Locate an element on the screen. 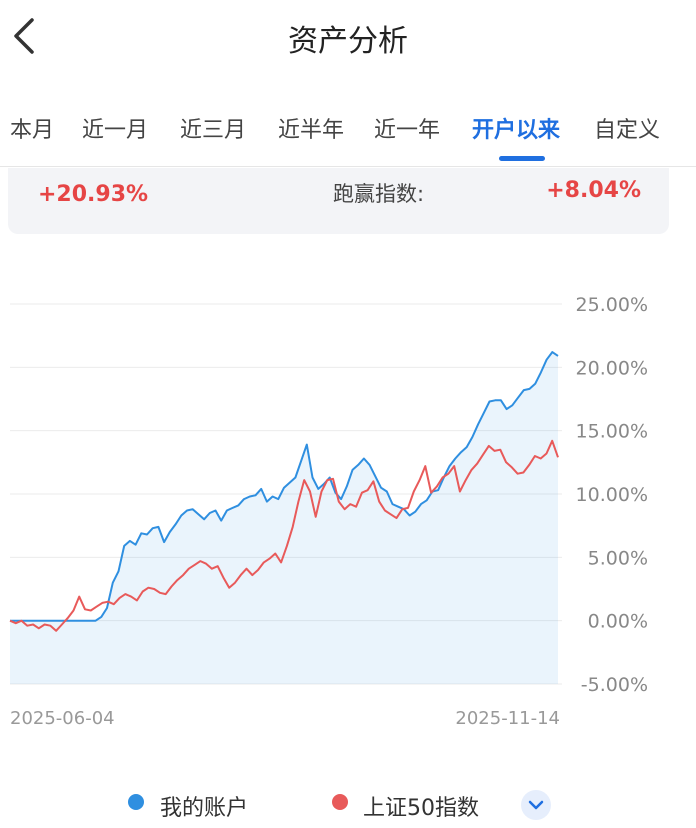 This screenshot has height=828, width=696. legend-label-account: 我的账户 is located at coordinates (204, 808).